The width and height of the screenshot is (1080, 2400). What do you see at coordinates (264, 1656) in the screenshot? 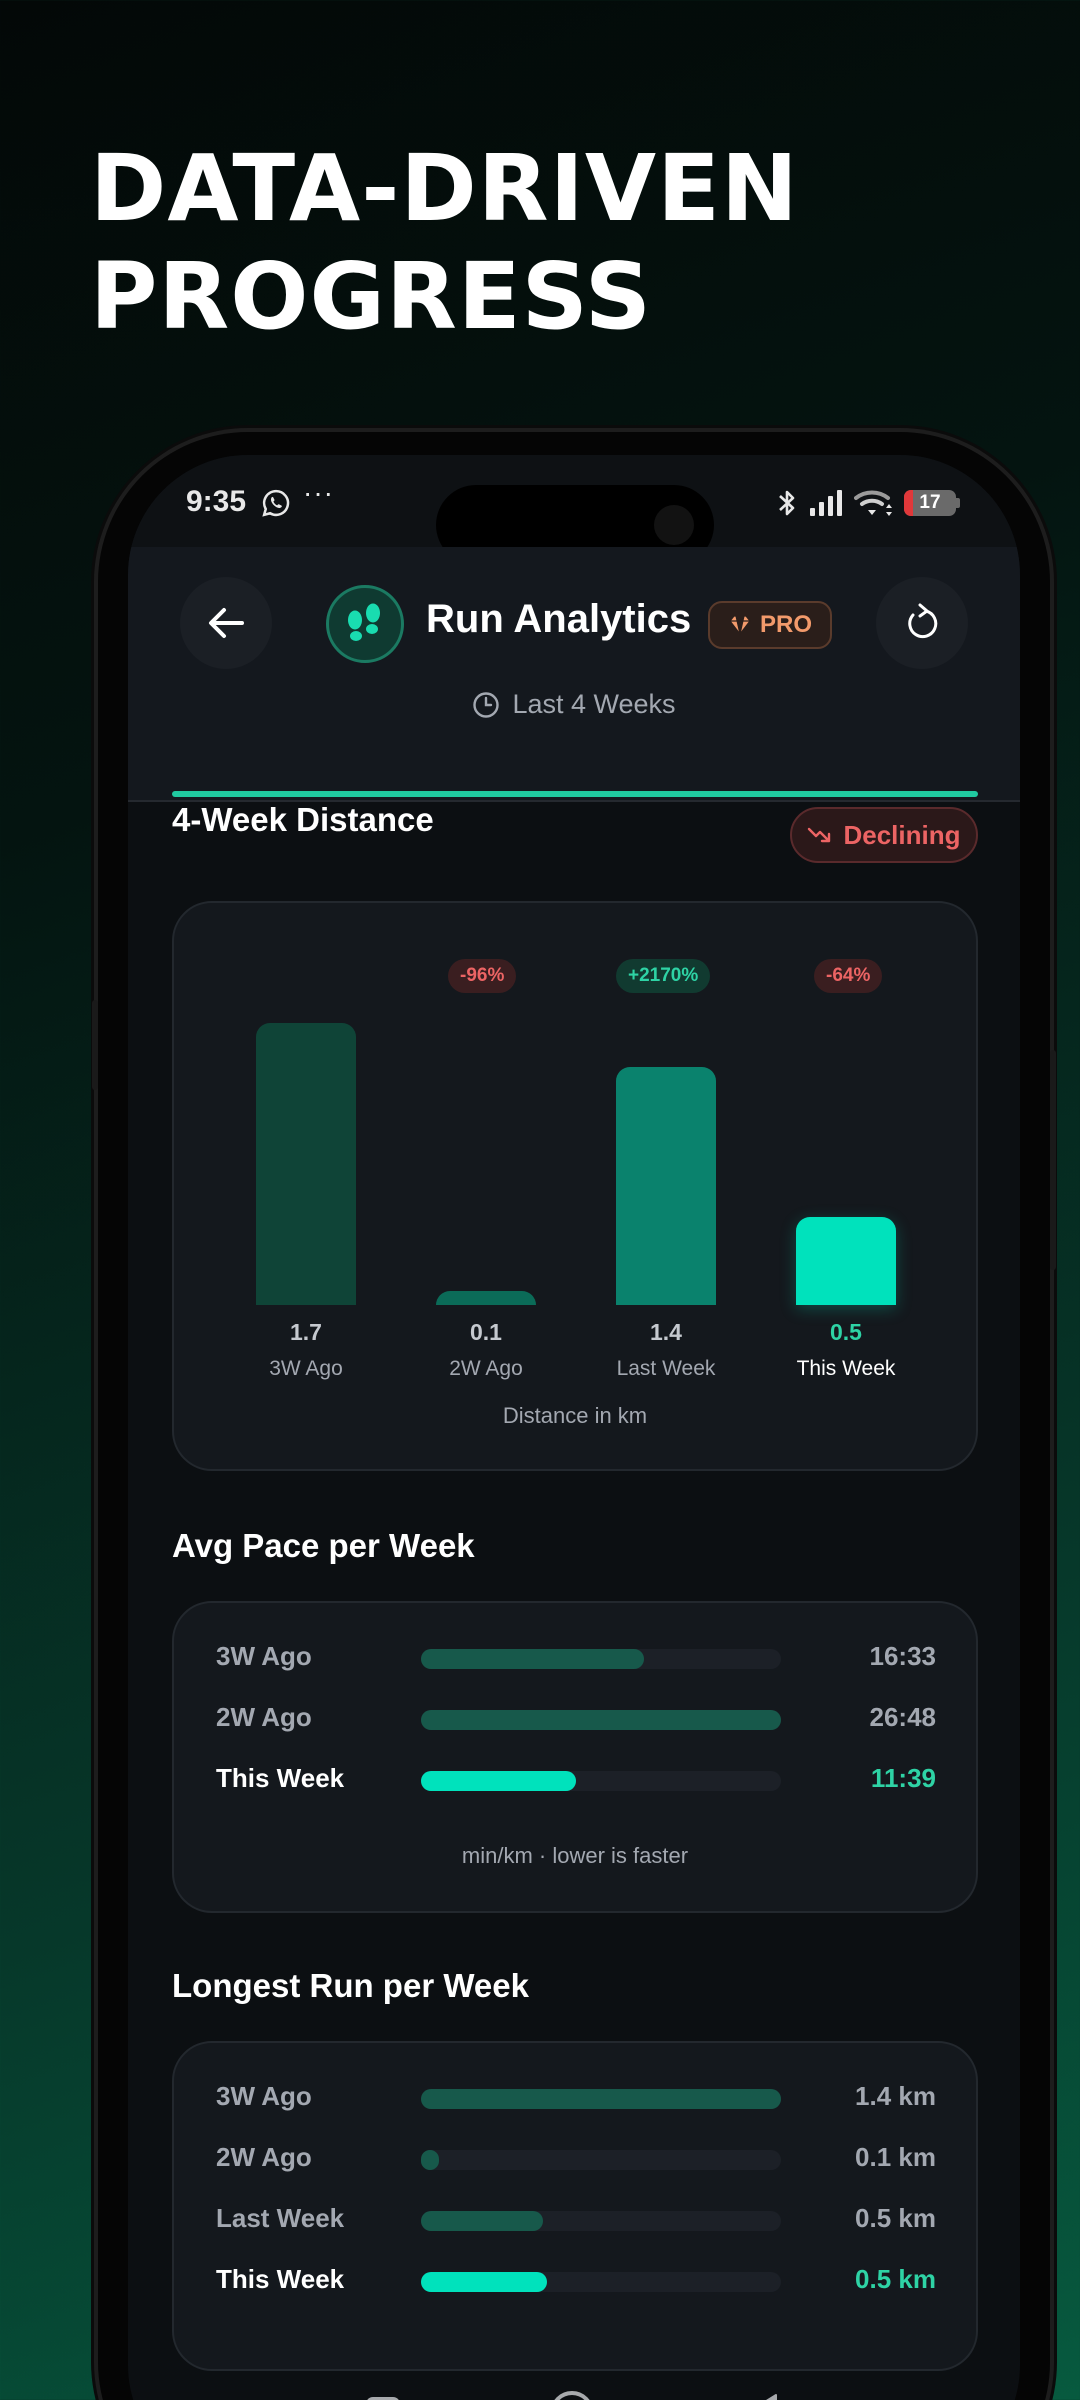
I see `pace-row-label: 3W Ago` at bounding box center [264, 1656].